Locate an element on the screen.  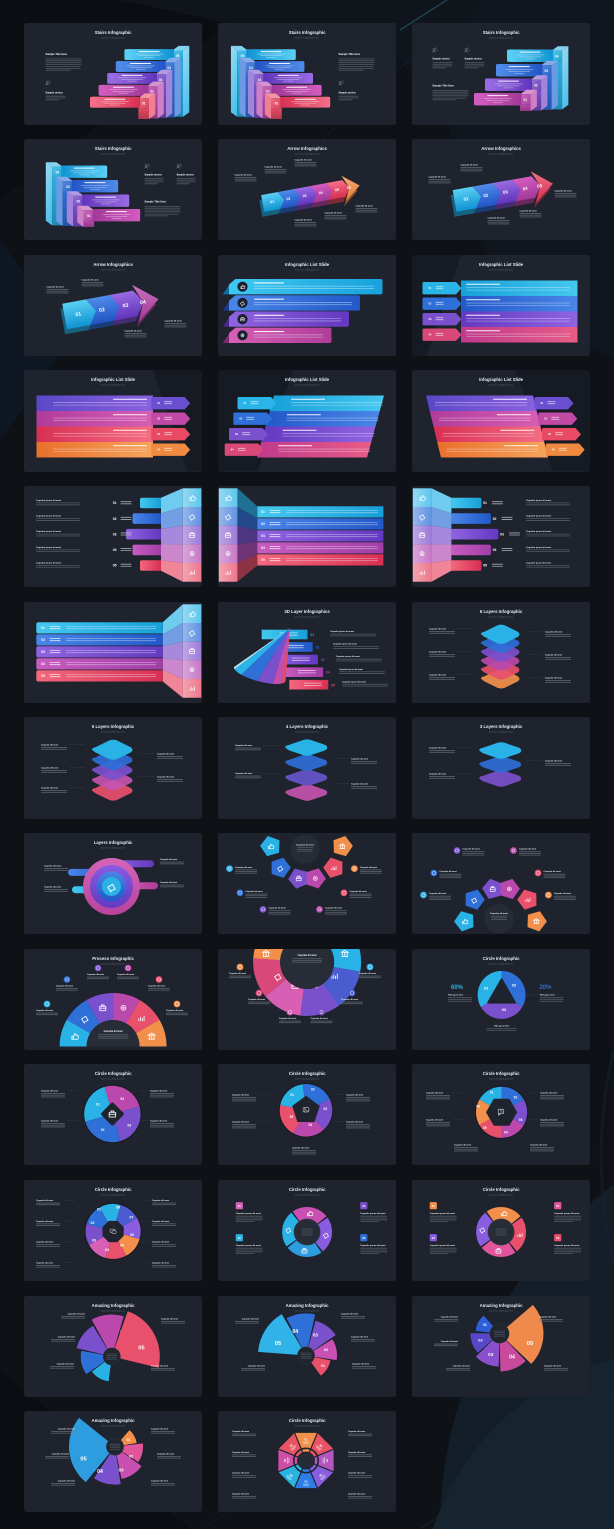
svg-text: 60% is located at coordinates (457, 988).